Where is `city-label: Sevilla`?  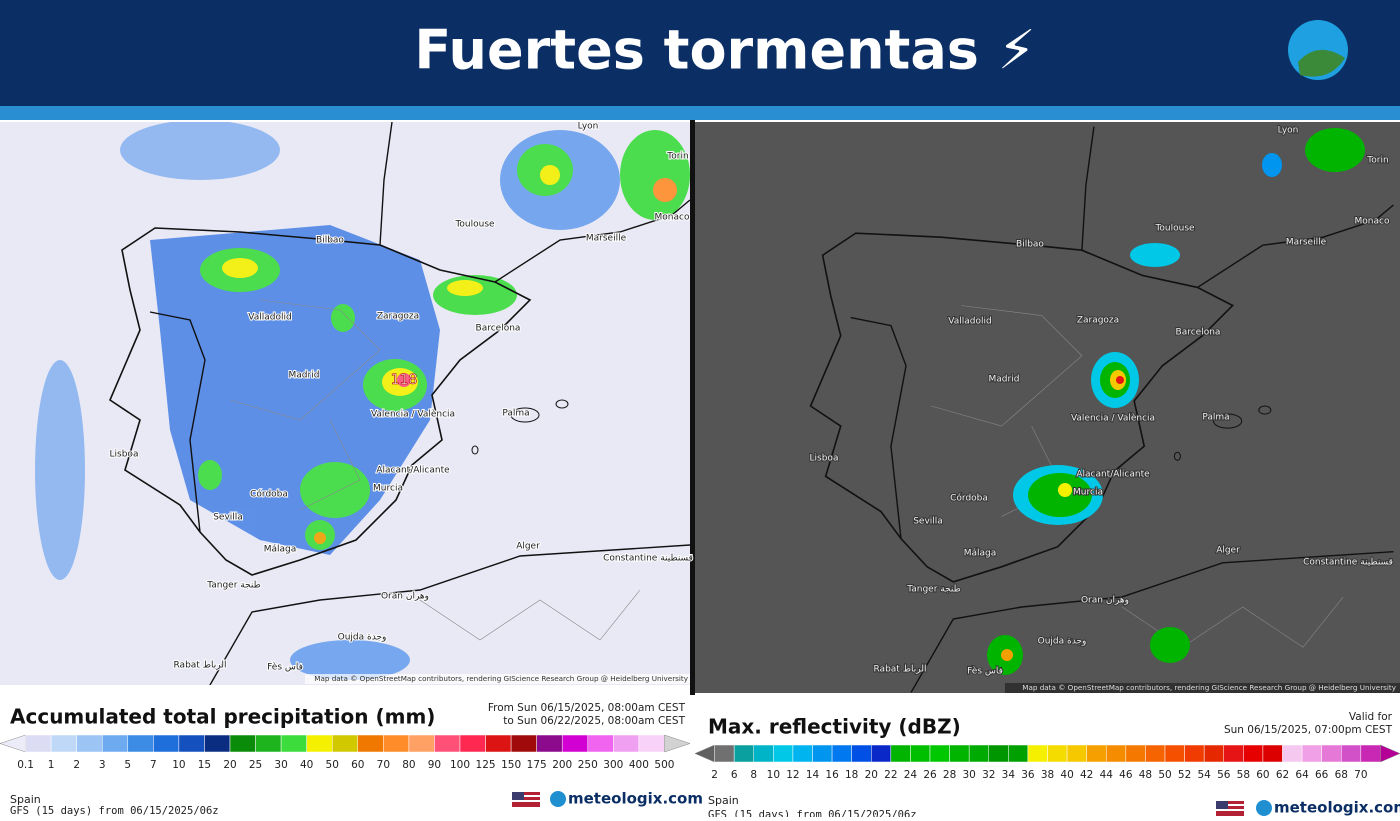 city-label: Sevilla is located at coordinates (928, 522).